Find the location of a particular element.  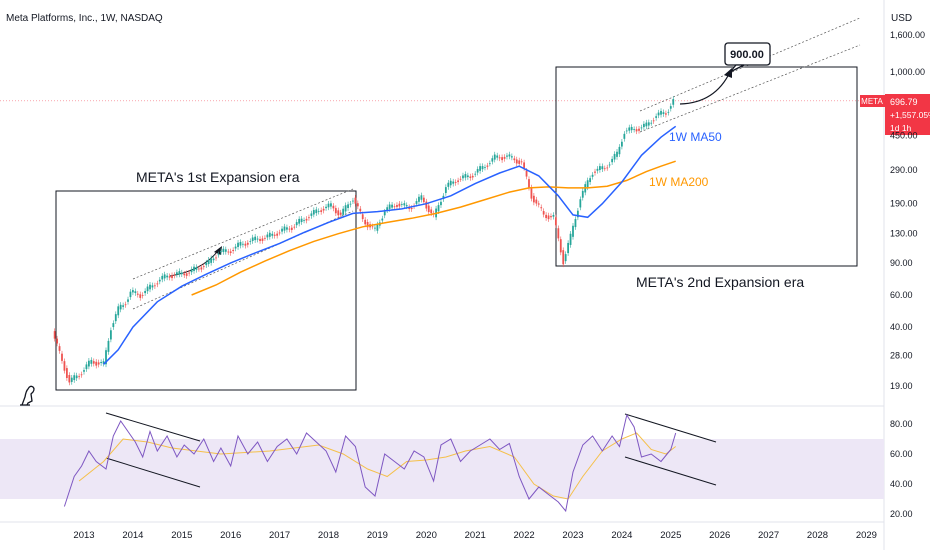

expansion1-label: META's 1st Expansion era is located at coordinates (218, 177).